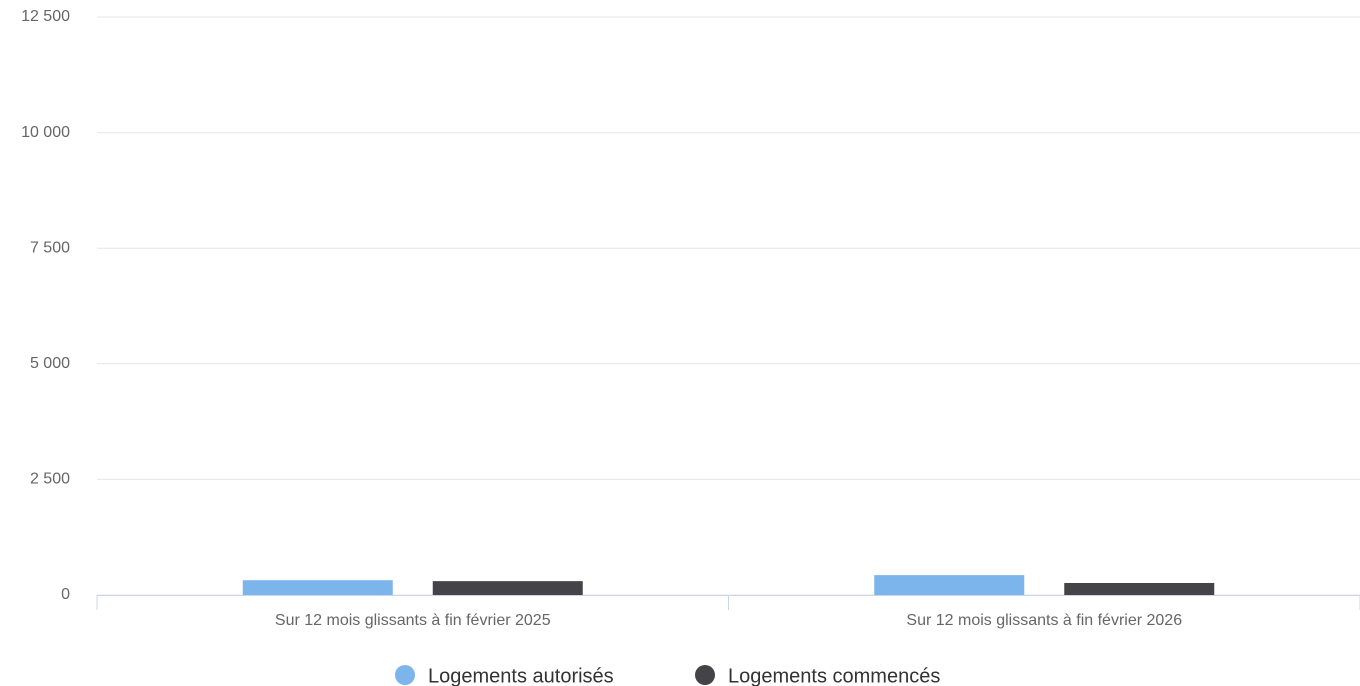 This screenshot has height=686, width=1360. I want to click on y-tick-label: 10 000, so click(45, 132).